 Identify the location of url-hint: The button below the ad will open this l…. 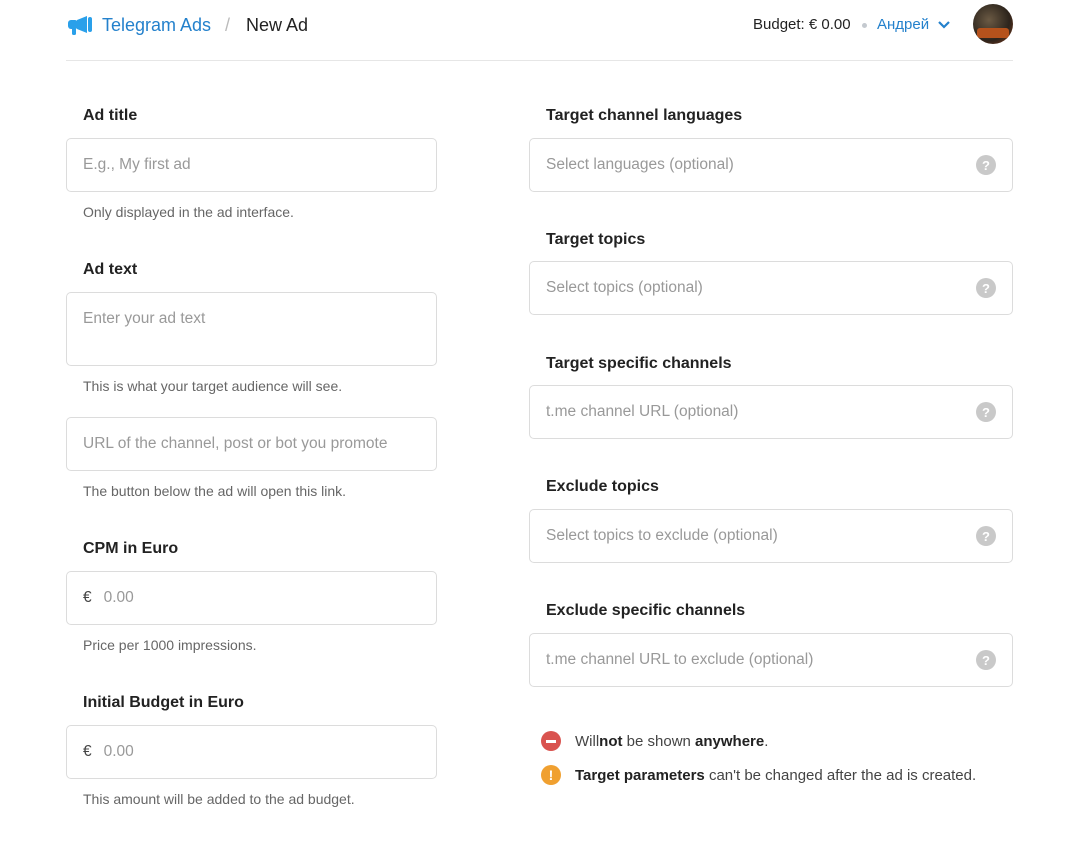
(215, 491).